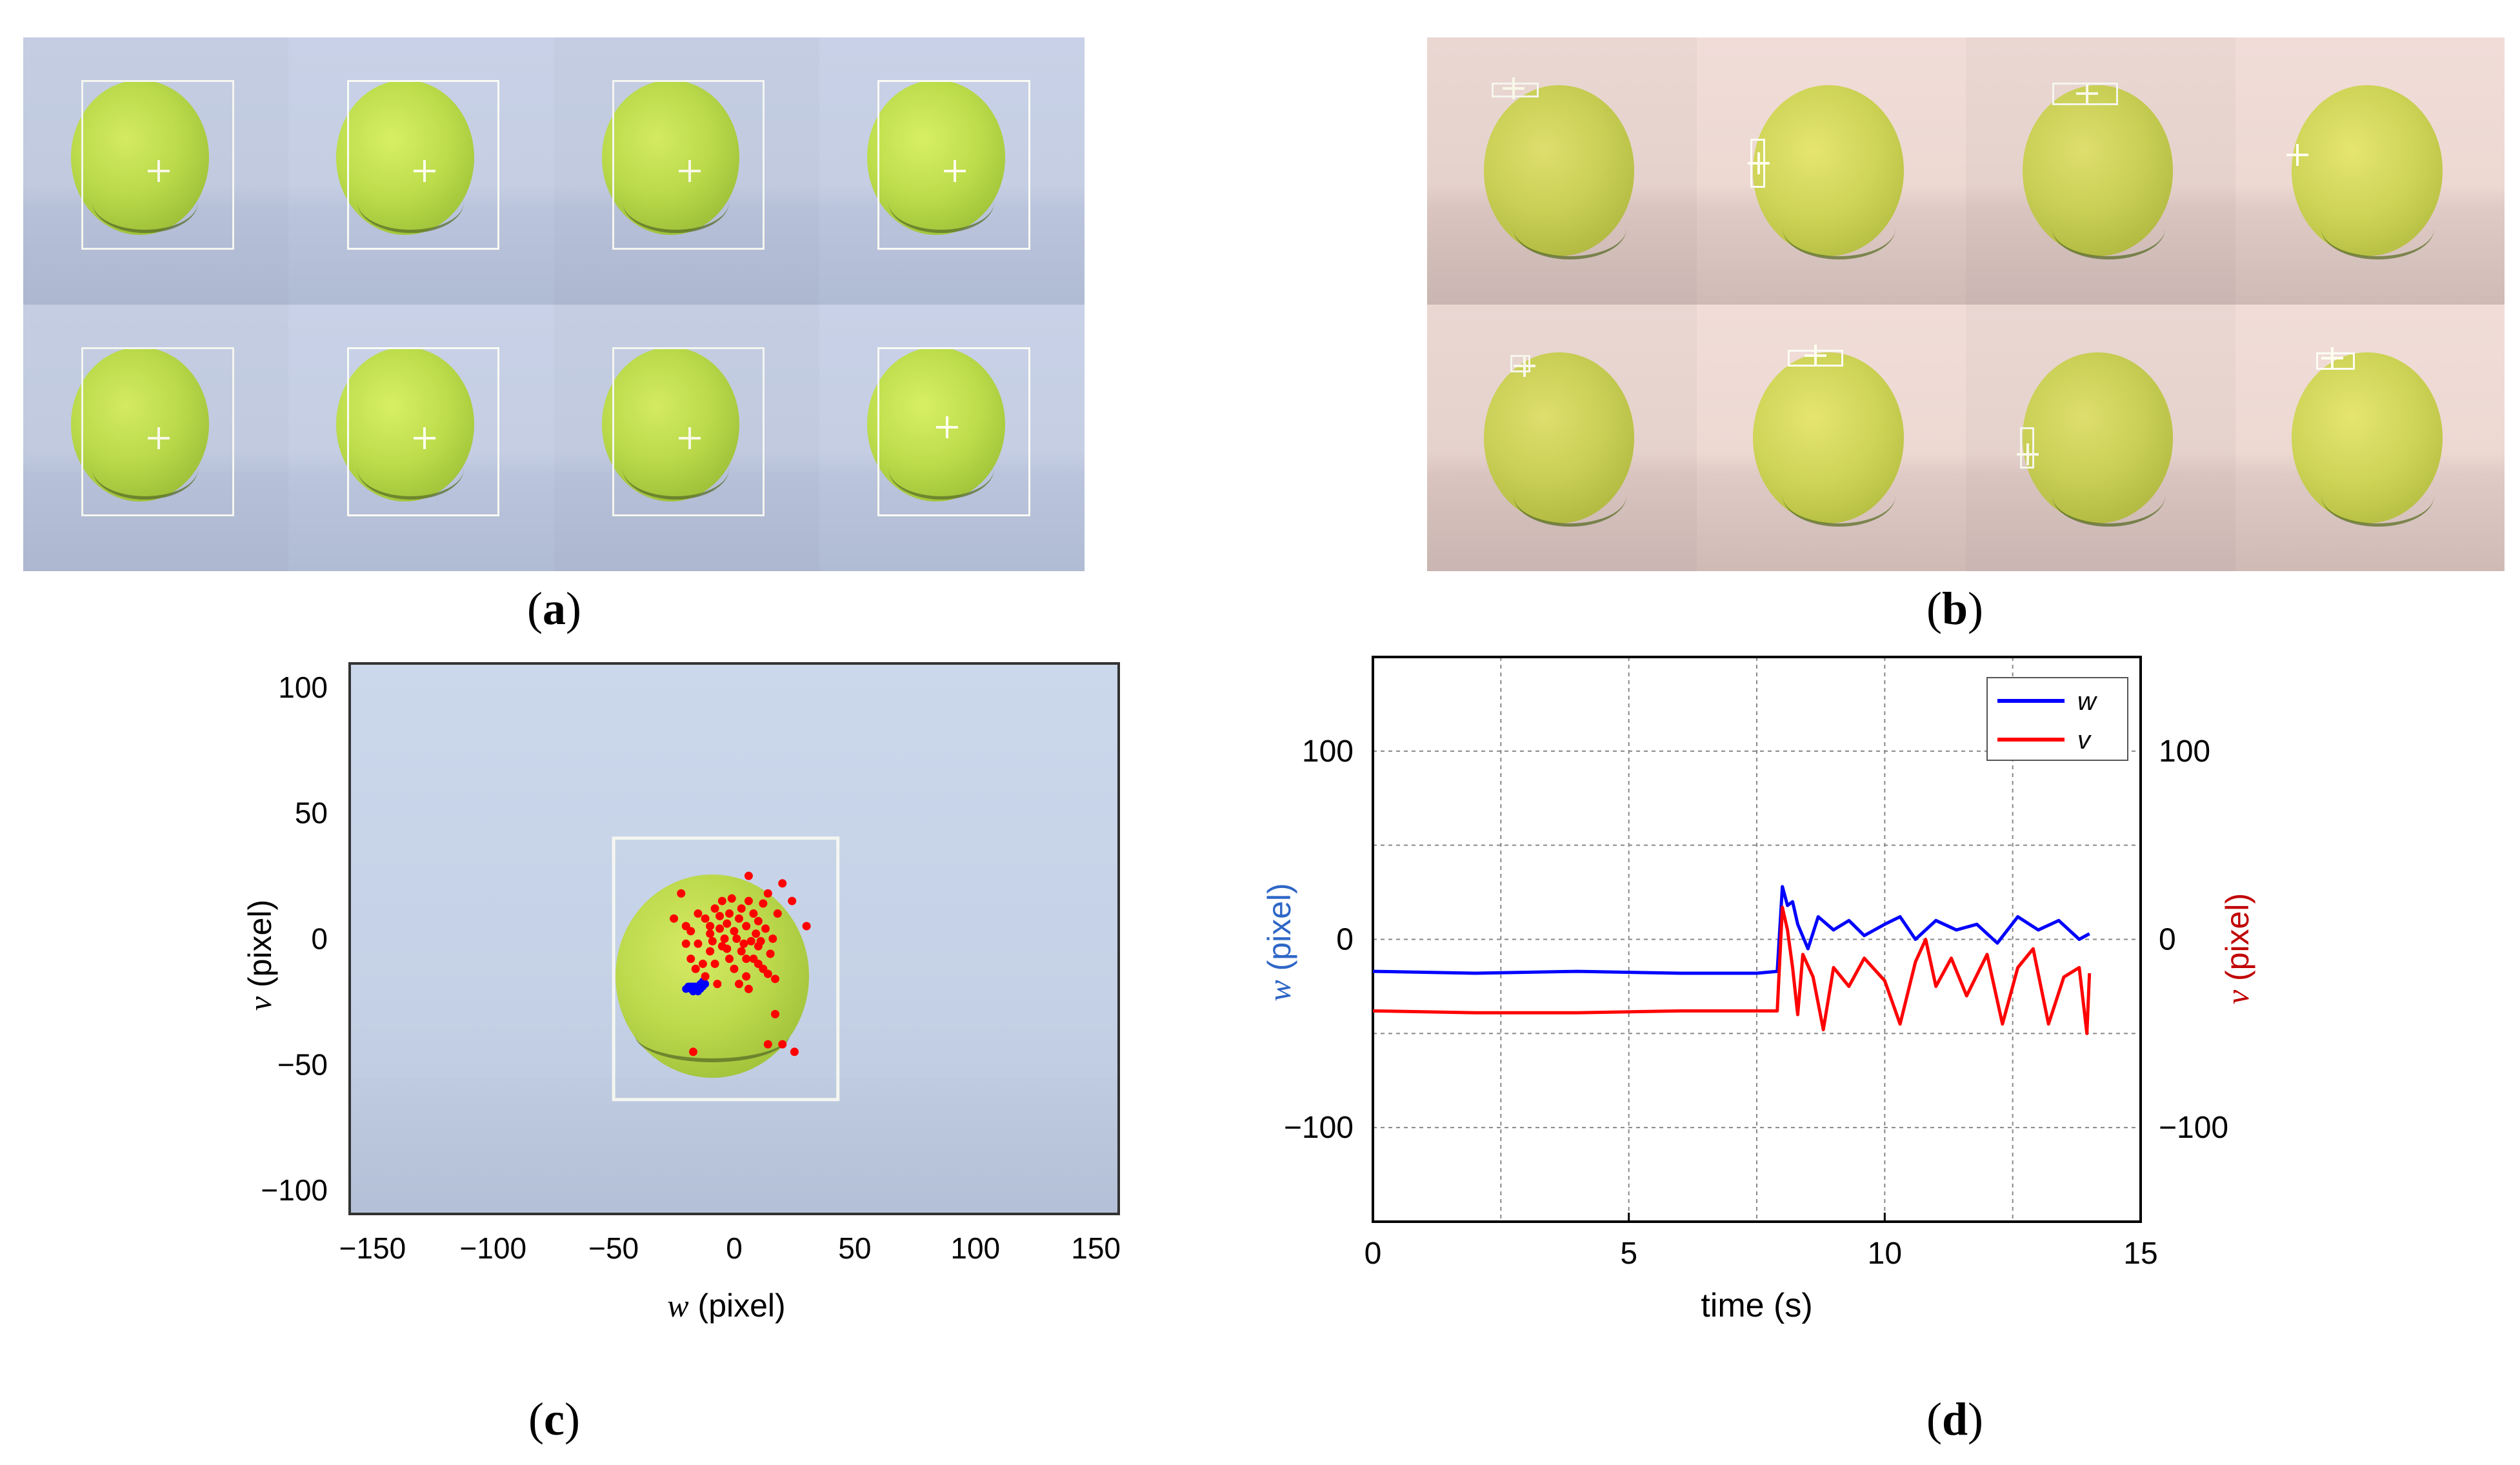  Describe the element at coordinates (2193, 1128) in the screenshot. I see `y-tick-label-right-d-2: −100` at that location.